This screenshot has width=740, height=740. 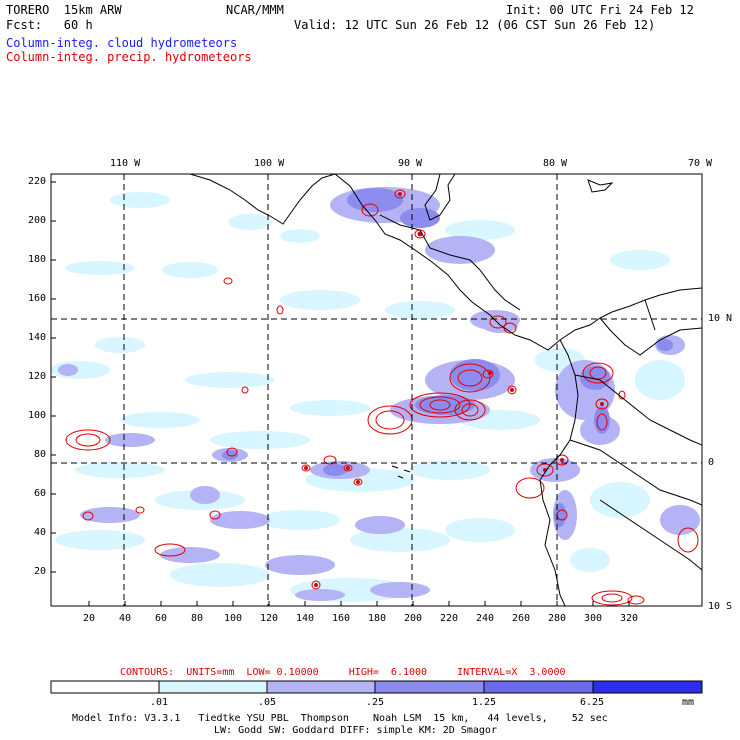 I want to click on x-tick-label: 320, so click(x=629, y=618).